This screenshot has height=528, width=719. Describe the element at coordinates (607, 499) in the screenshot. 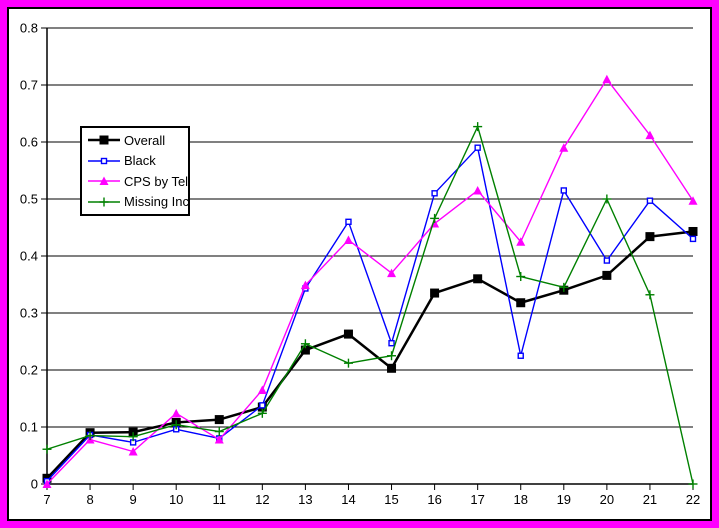

I see `x-tick-label-20: 20` at that location.